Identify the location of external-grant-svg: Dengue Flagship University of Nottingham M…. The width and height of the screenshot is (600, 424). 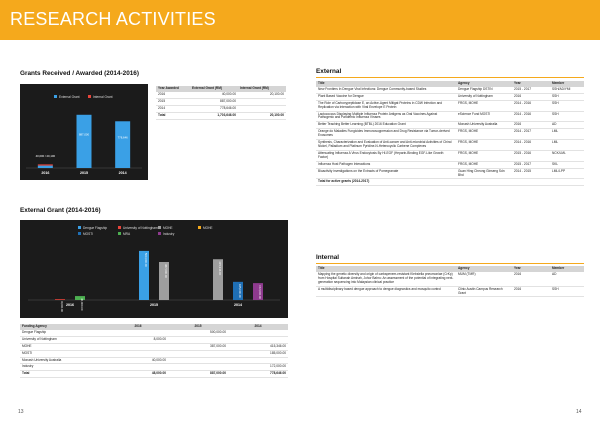
(154, 269).